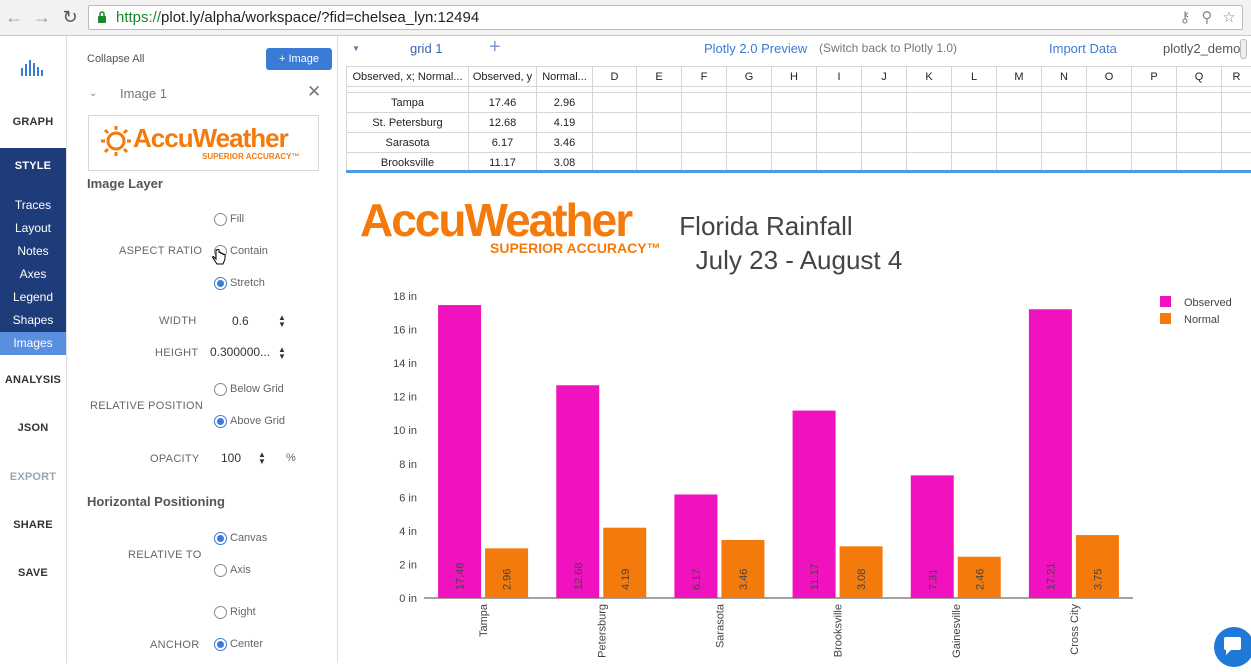 The width and height of the screenshot is (1251, 672). I want to click on nav-graph: GRAPH, so click(33, 122).